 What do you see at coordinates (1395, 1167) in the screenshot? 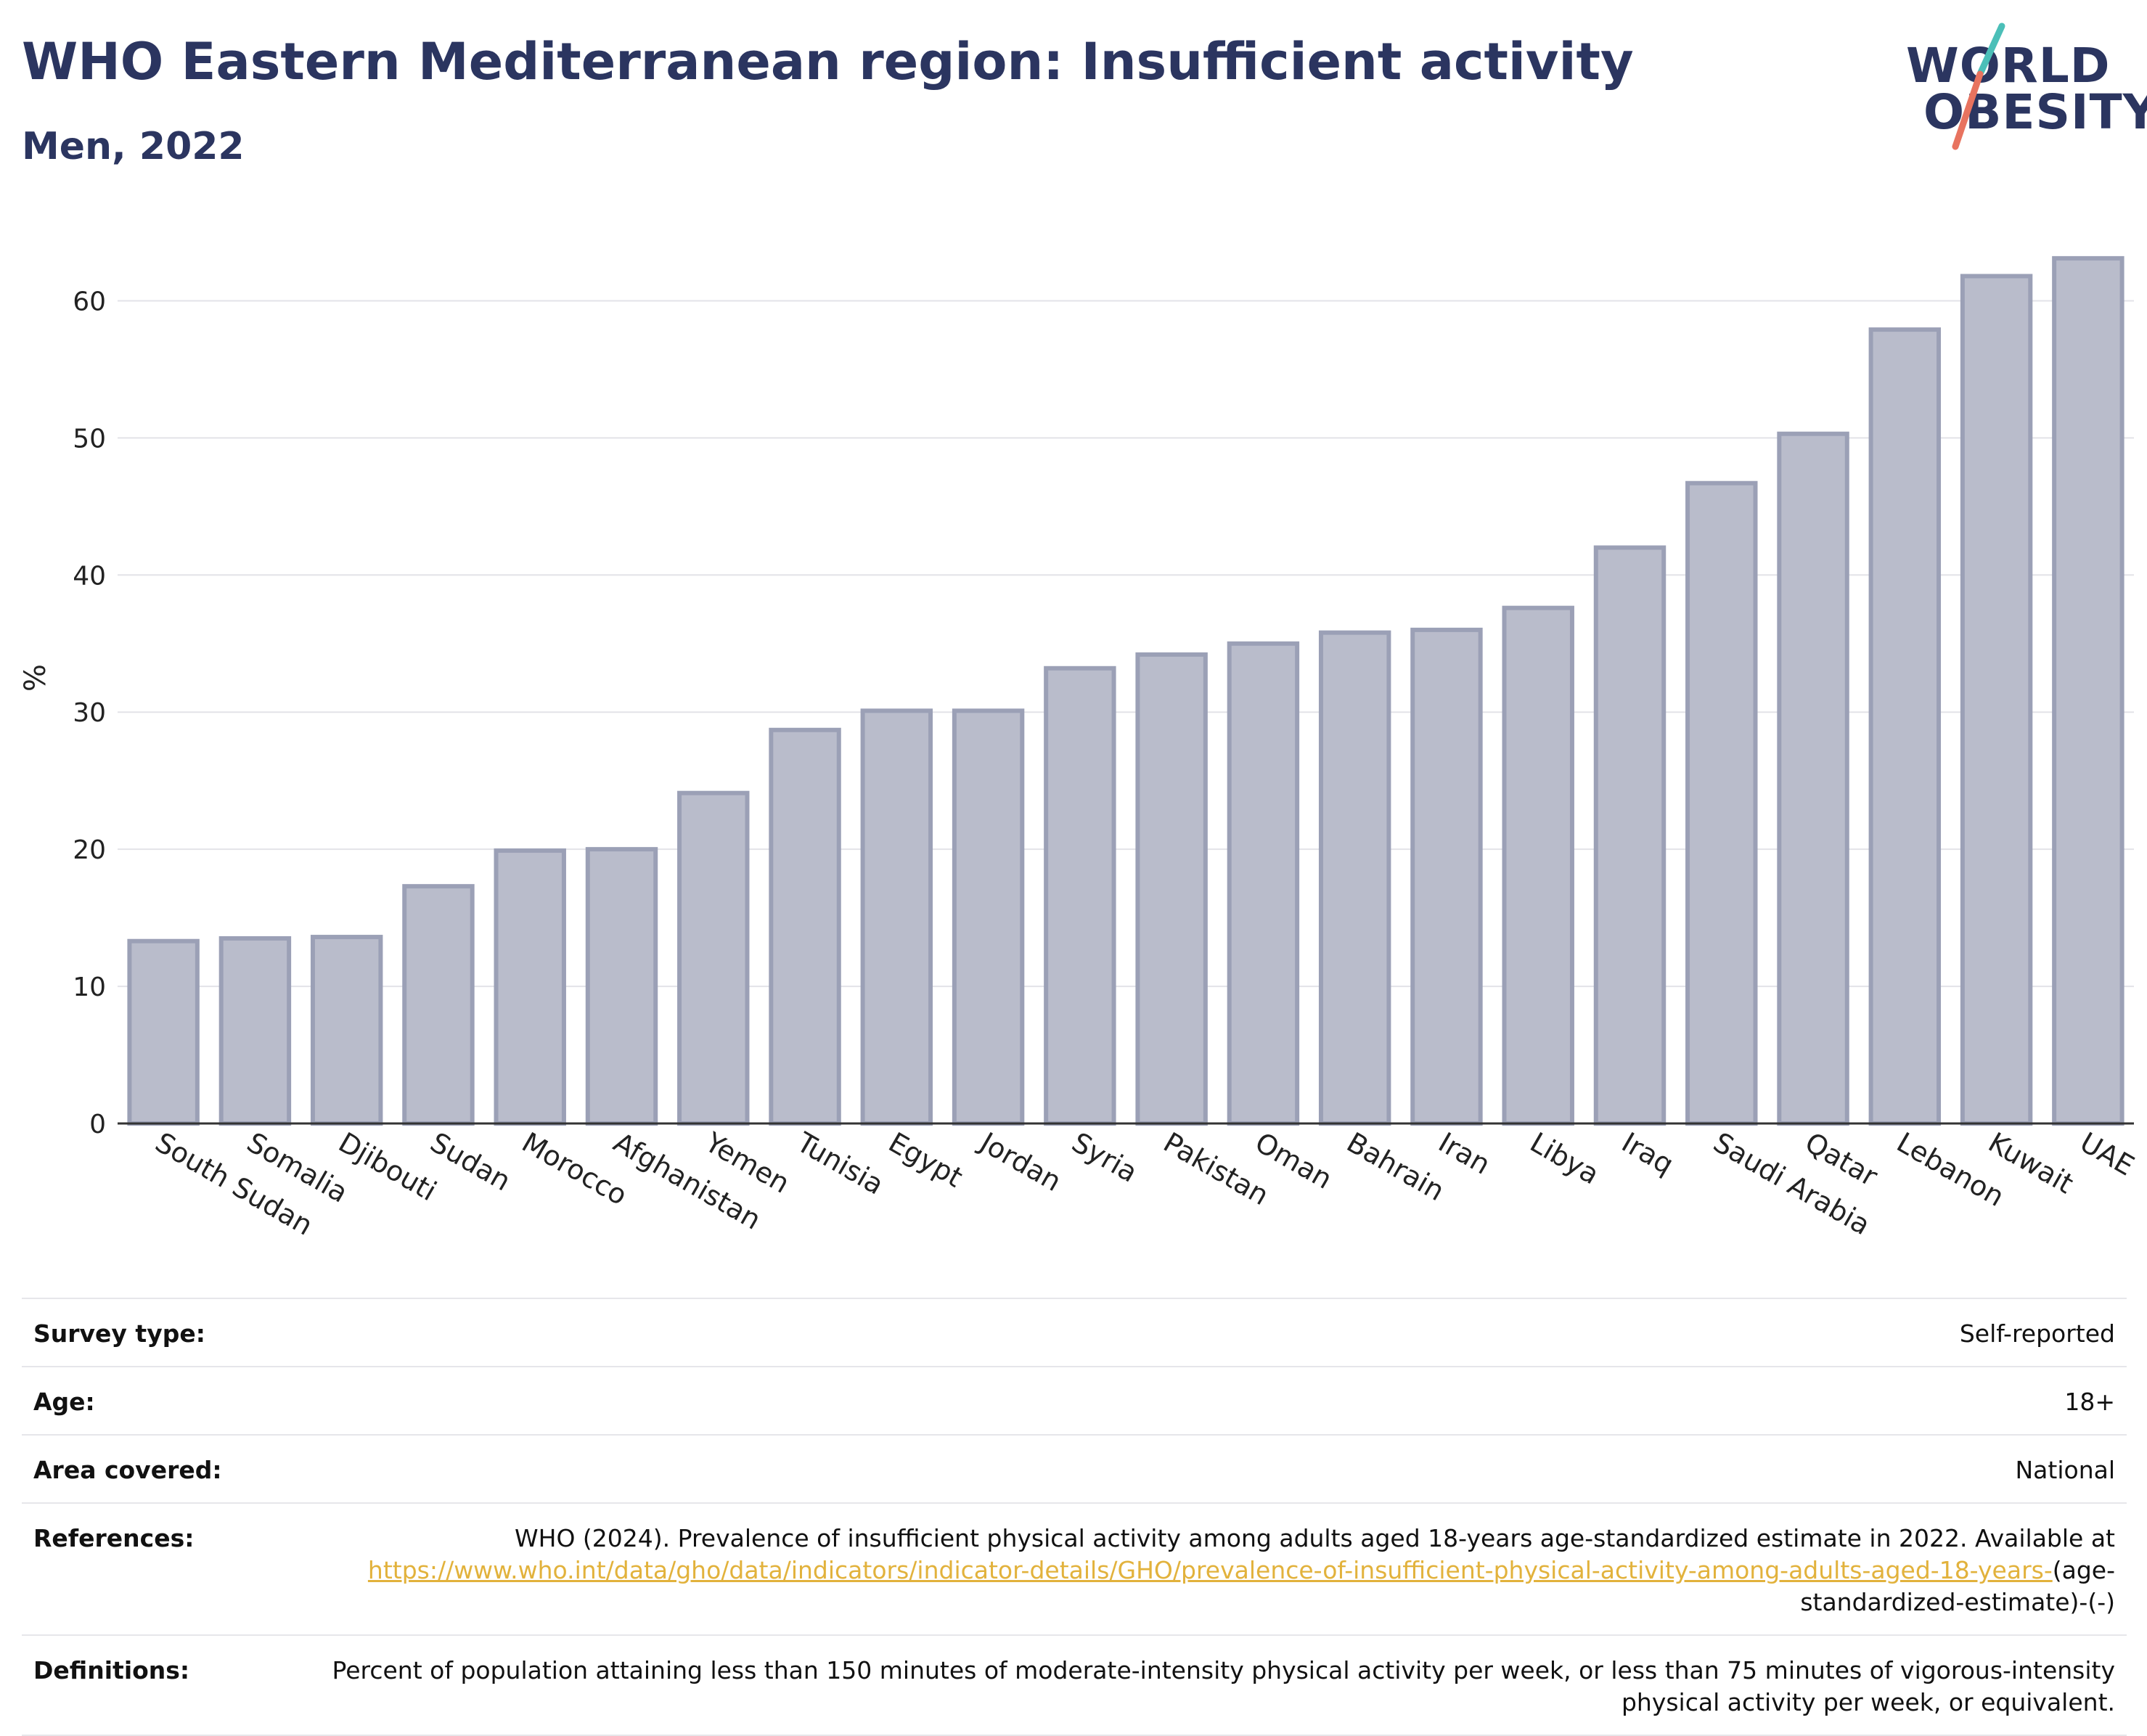
I see `x-tick-label: Bahrain` at bounding box center [1395, 1167].